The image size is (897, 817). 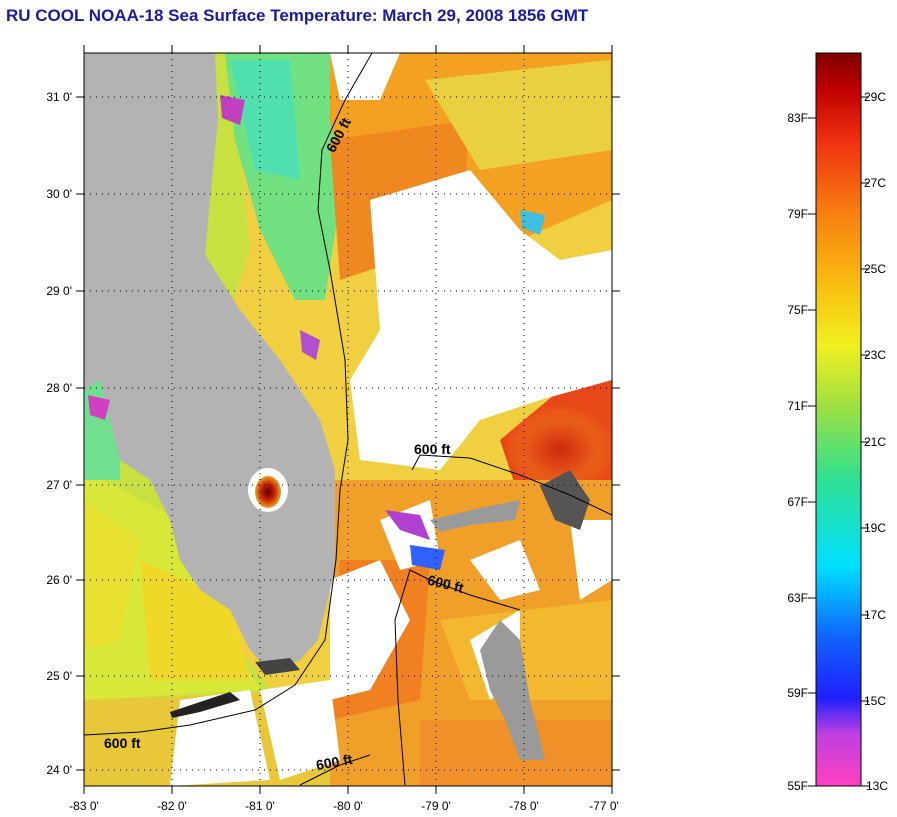 What do you see at coordinates (59, 291) in the screenshot?
I see `lat-label-29: 29 0'` at bounding box center [59, 291].